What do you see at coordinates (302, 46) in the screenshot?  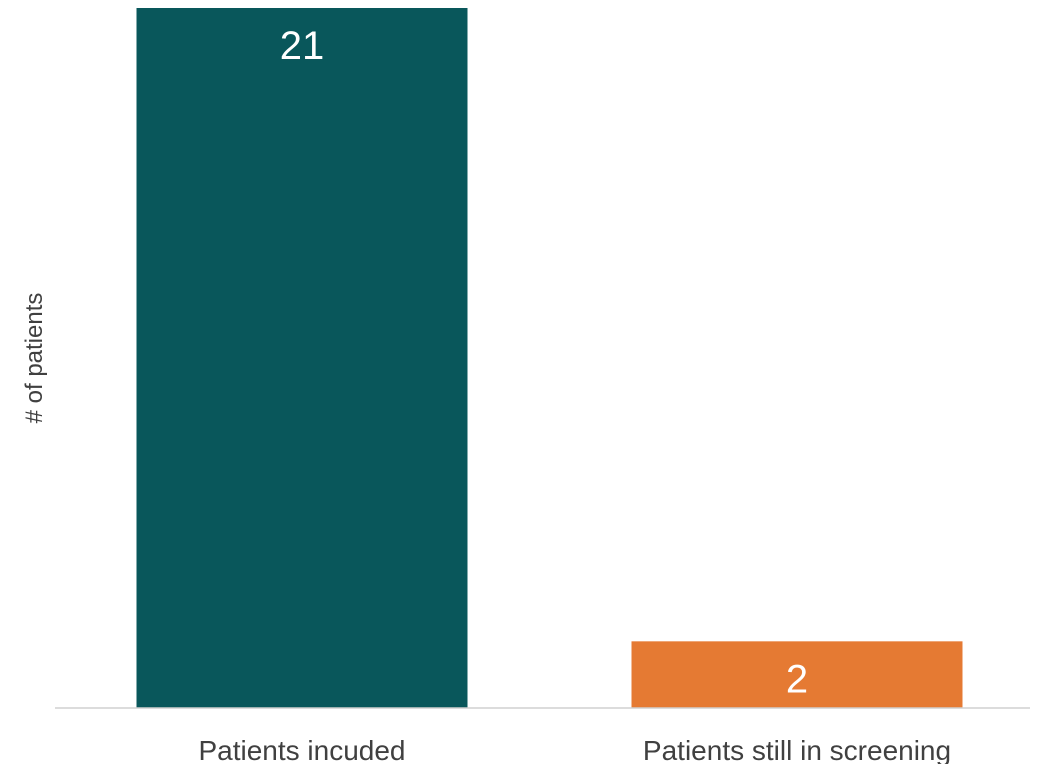 I see `data-label-1: 21` at bounding box center [302, 46].